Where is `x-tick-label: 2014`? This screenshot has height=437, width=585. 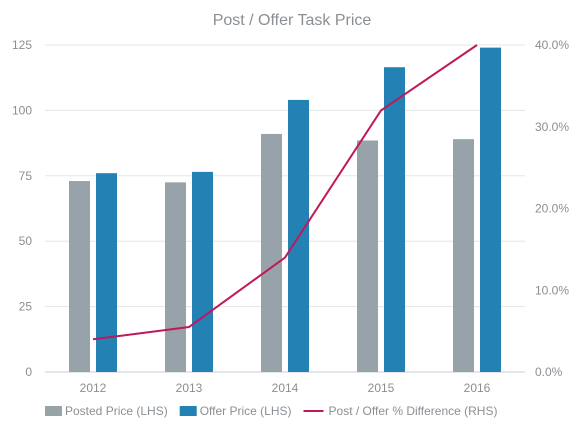
x-tick-label: 2014 is located at coordinates (285, 388).